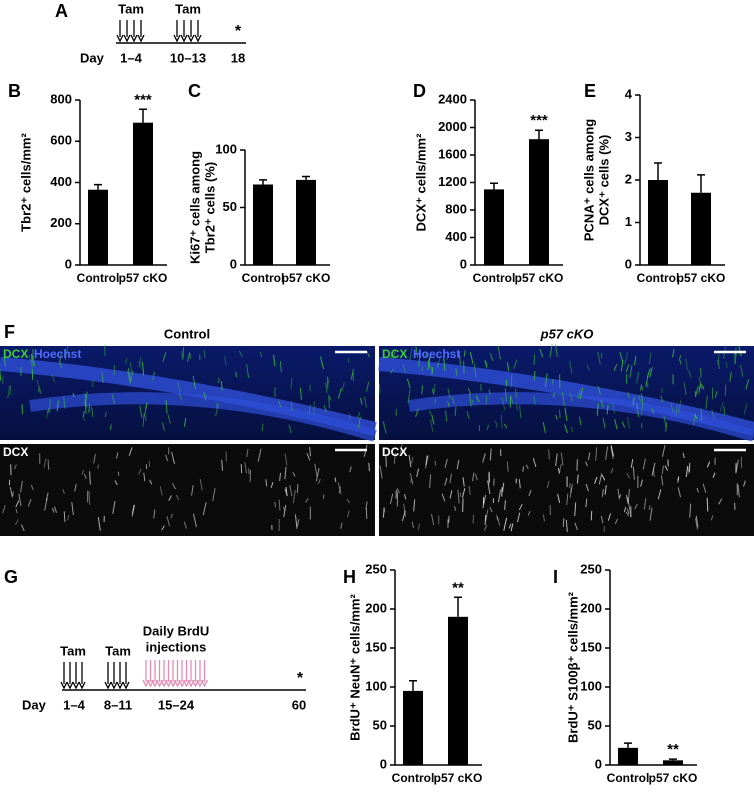 The width and height of the screenshot is (754, 806). Describe the element at coordinates (376, 568) in the screenshot. I see `y-tick-label: 250` at that location.